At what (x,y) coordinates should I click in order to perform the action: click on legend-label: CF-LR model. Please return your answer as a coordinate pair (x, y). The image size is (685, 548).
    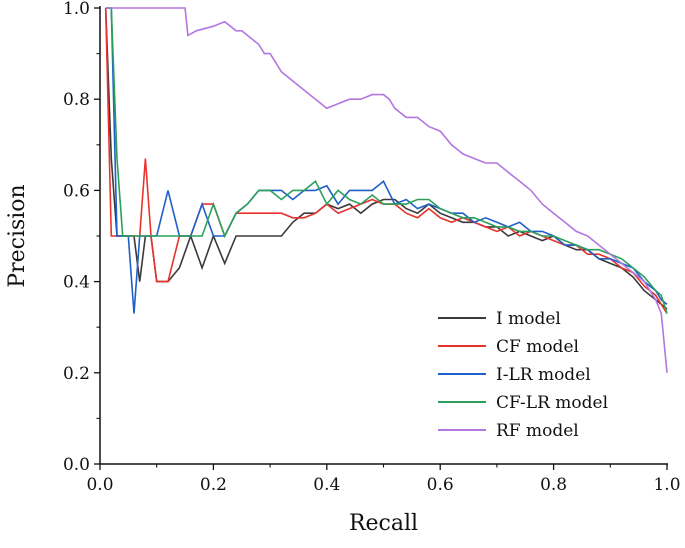
    Looking at the image, I should click on (552, 403).